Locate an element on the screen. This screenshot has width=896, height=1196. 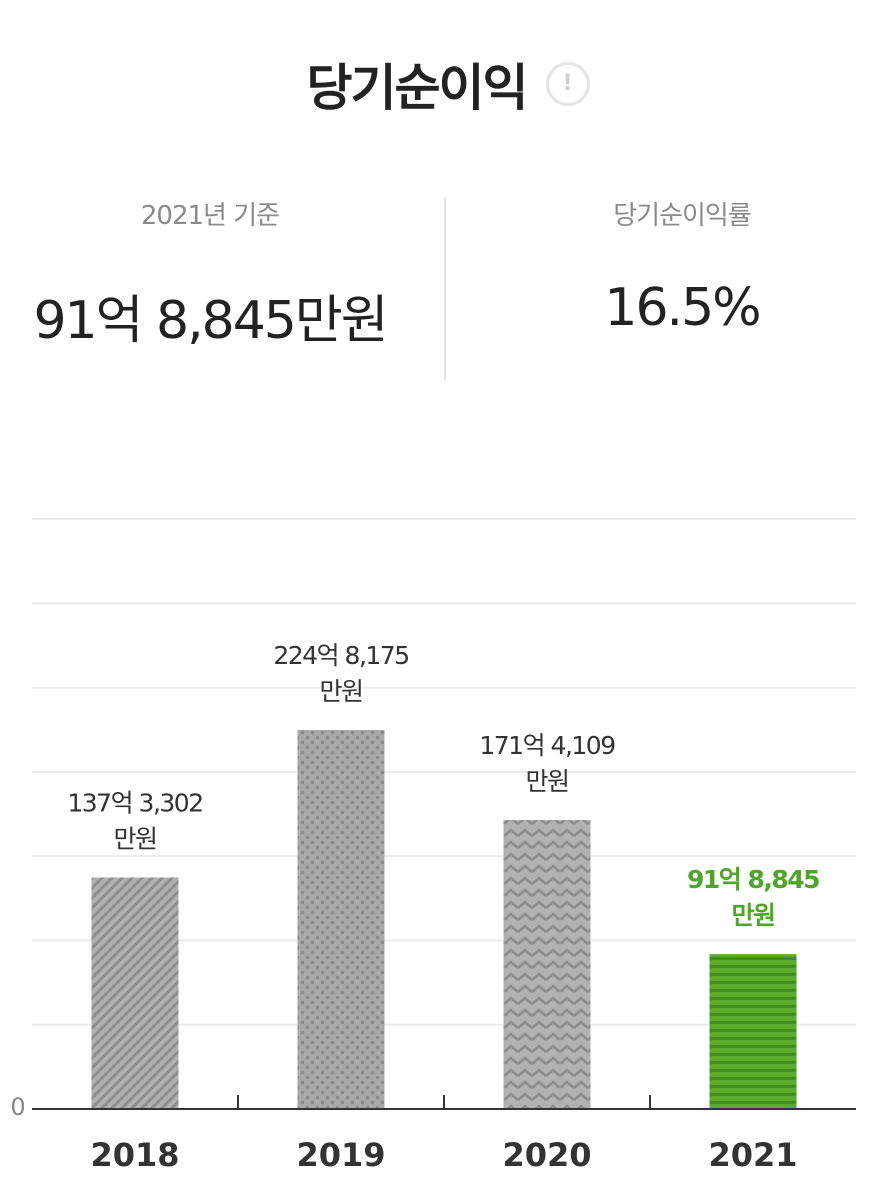
summary-net-income: 2021년 기준 91억 8,845만원 is located at coordinates (210, 274).